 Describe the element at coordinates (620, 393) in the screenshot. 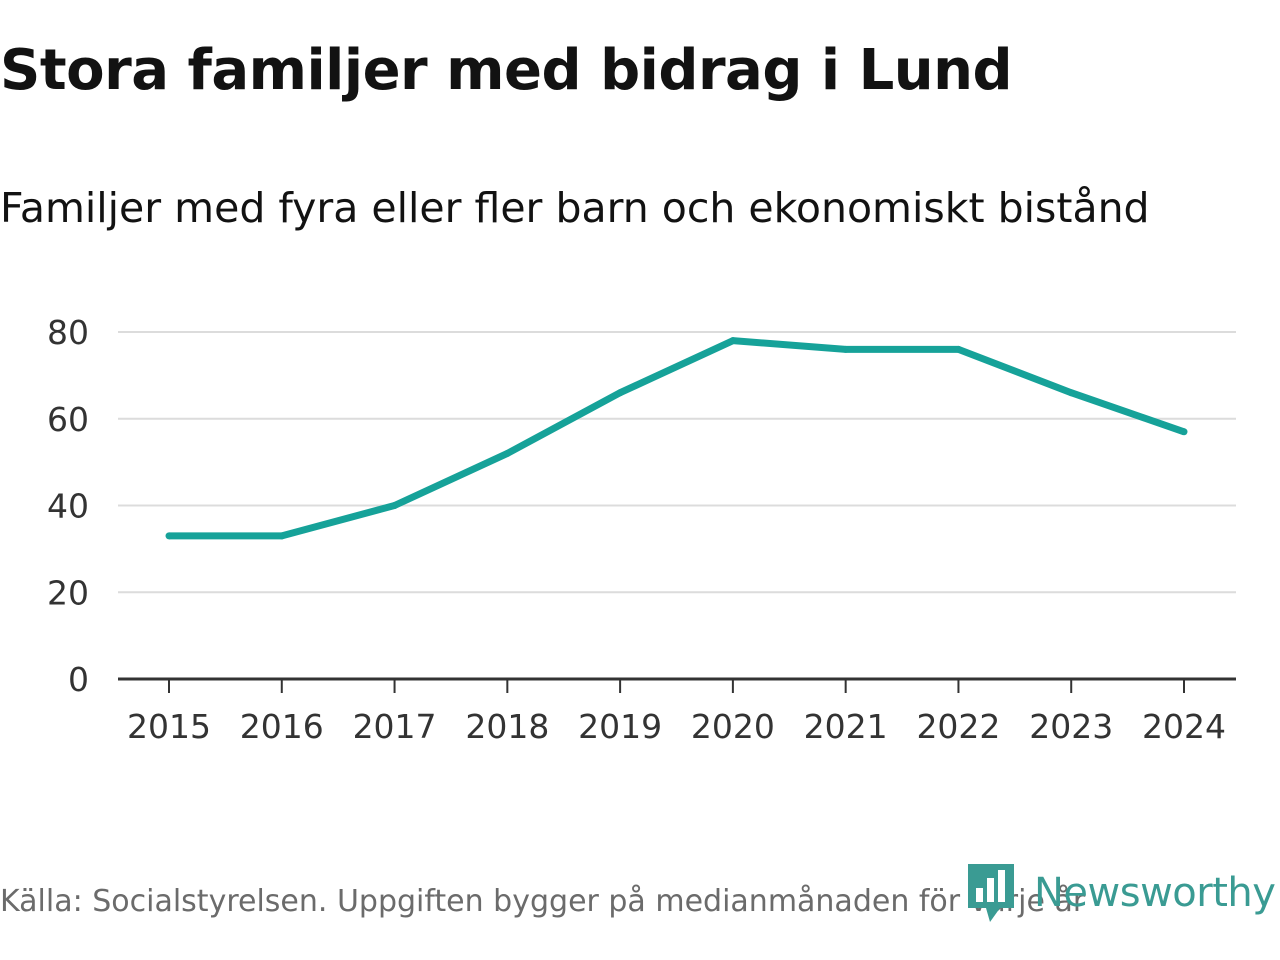

I see `data-point-2019` at that location.